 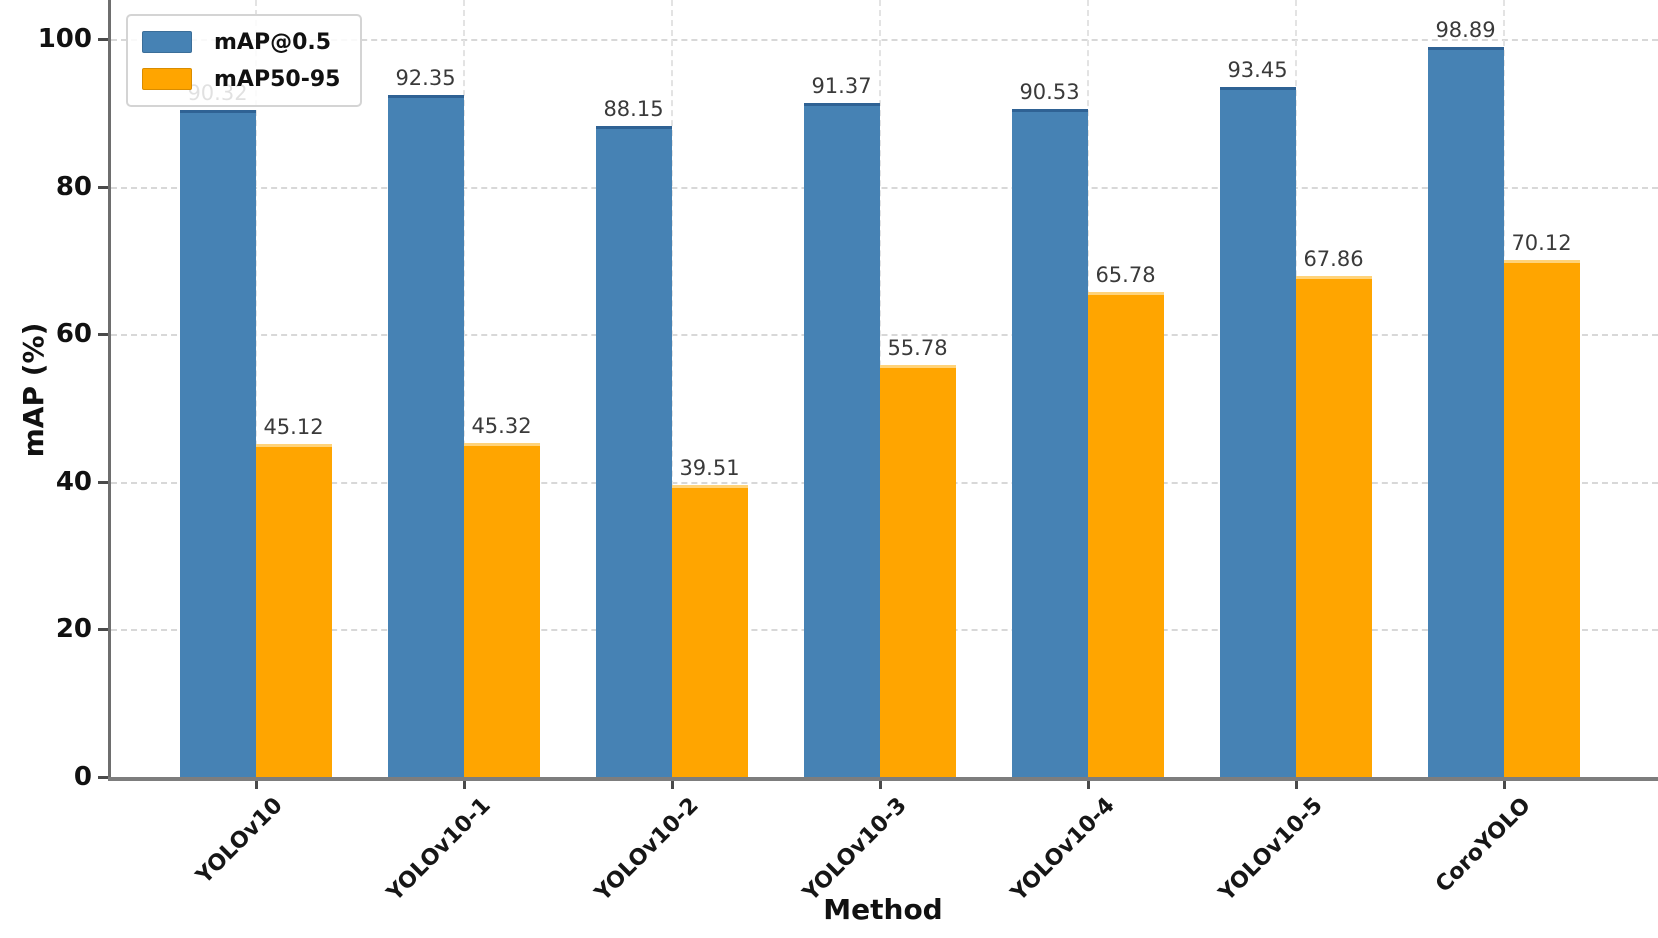 What do you see at coordinates (1541, 242) in the screenshot?
I see `value-label: 70.12` at bounding box center [1541, 242].